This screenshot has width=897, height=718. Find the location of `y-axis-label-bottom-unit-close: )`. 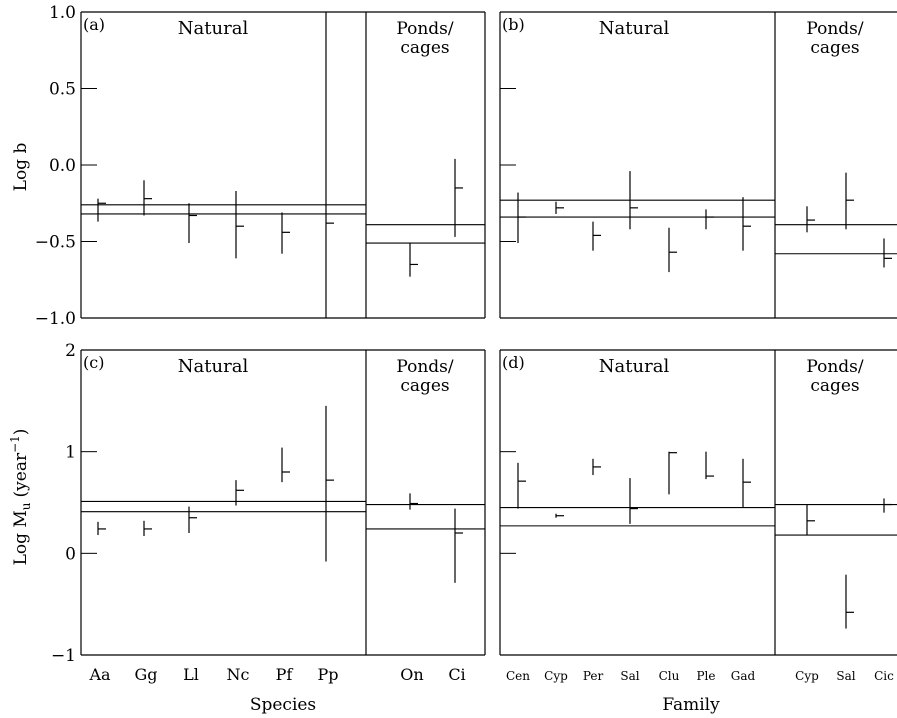

y-axis-label-bottom-unit-close: ) is located at coordinates (21, 432).